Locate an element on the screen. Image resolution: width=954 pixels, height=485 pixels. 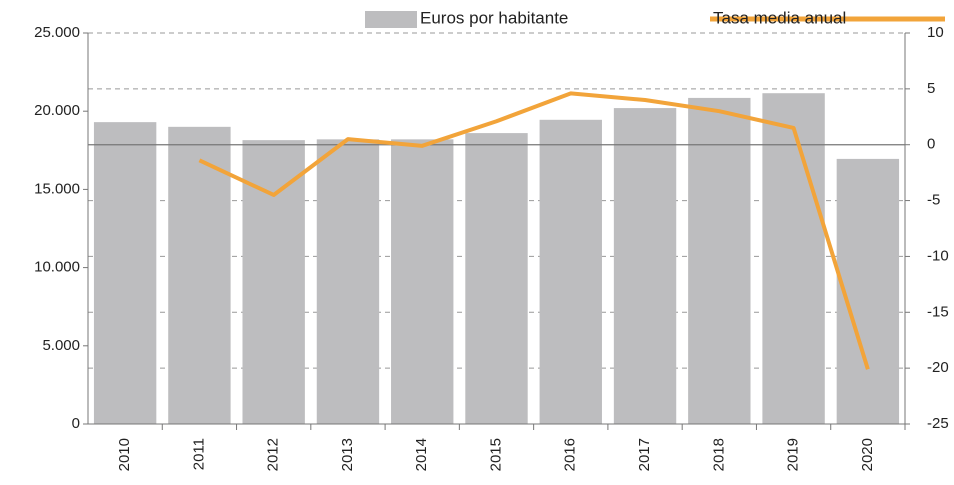
y2-tick-label: 5 is located at coordinates (931, 88).